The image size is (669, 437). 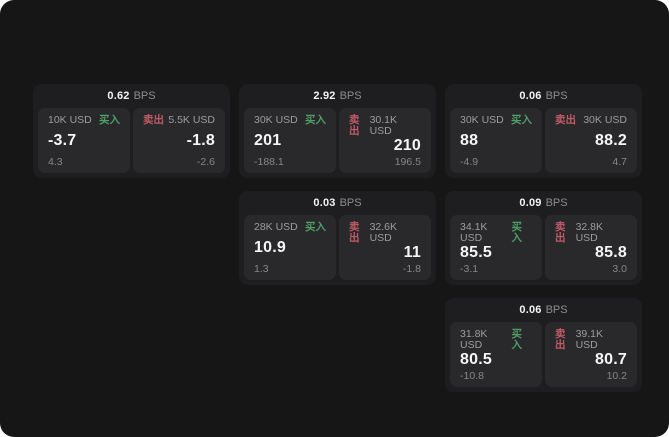 I want to click on buy-panel: 30K USD 买入 201 -188.1, so click(x=290, y=140).